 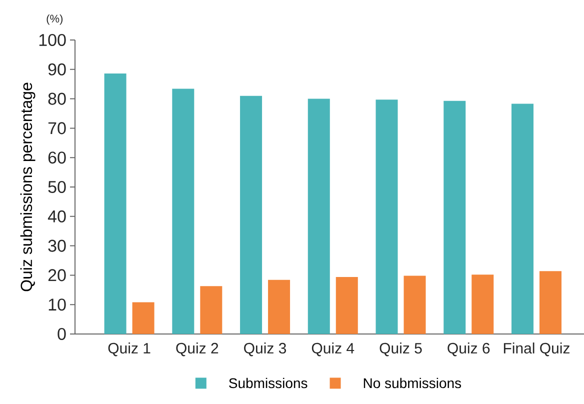 I want to click on y-tick-label: 0, so click(x=62, y=334).